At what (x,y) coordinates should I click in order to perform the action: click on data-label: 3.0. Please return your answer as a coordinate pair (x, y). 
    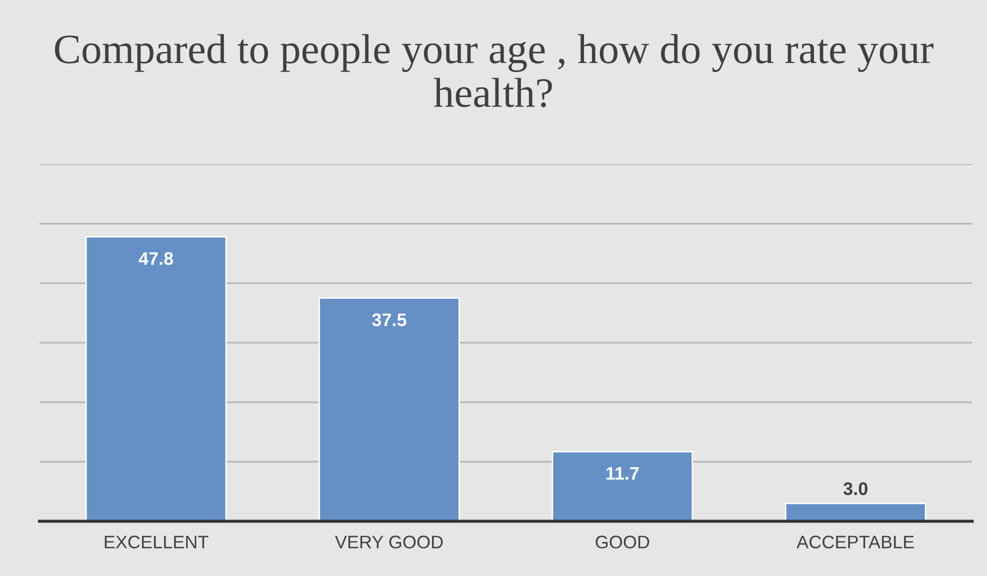
    Looking at the image, I should click on (855, 489).